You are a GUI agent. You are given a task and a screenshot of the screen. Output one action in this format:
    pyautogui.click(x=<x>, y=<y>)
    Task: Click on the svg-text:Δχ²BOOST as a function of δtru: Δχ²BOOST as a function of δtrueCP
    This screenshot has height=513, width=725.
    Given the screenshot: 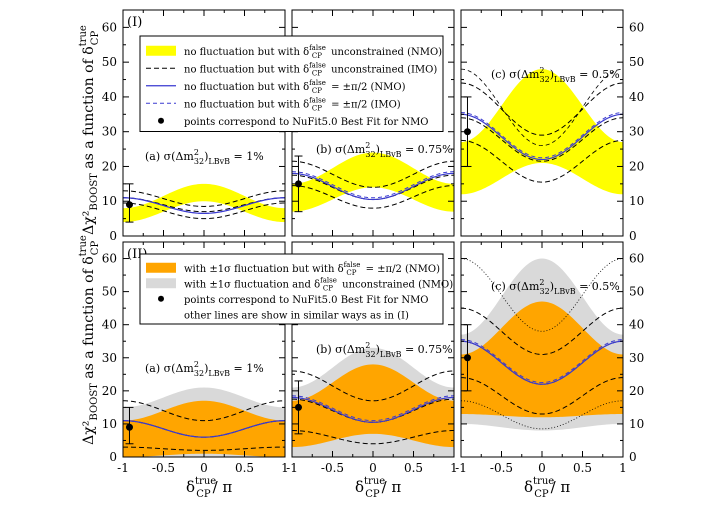 What is the action you would take?
    pyautogui.click(x=89, y=340)
    